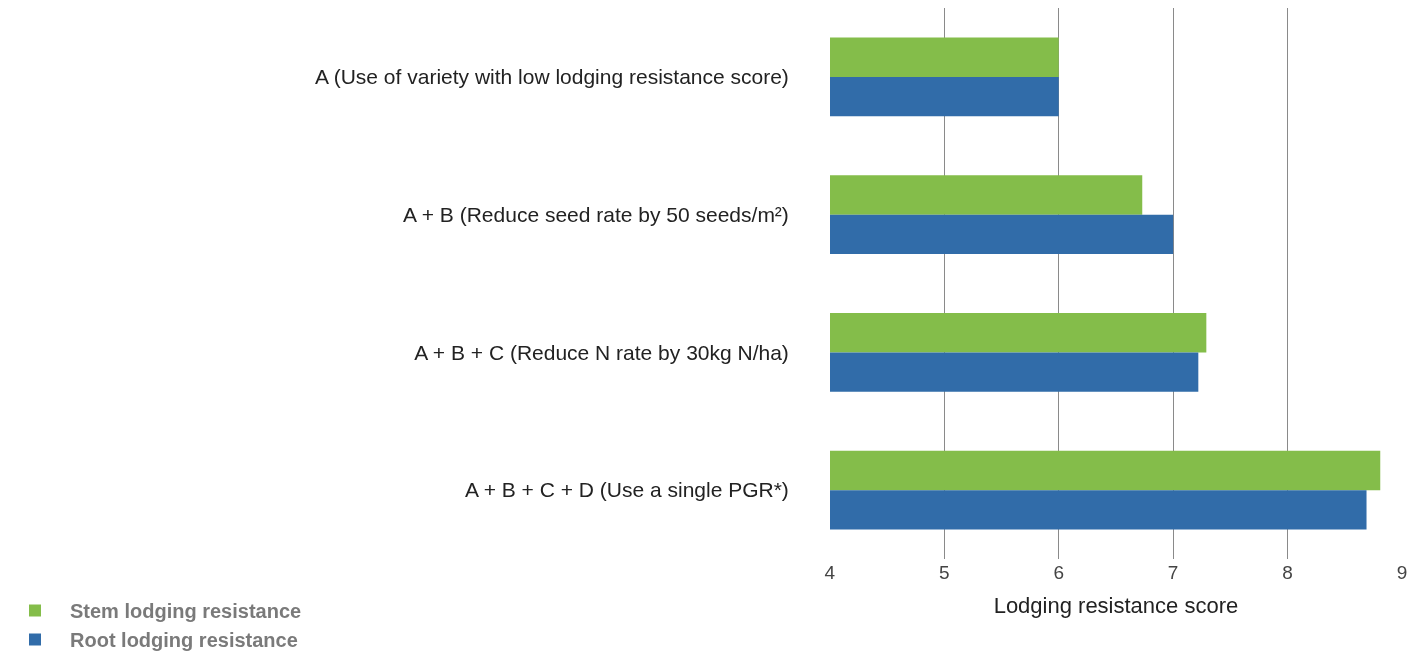 The image size is (1424, 659). What do you see at coordinates (1287, 572) in the screenshot?
I see `x-tick-label: 8` at bounding box center [1287, 572].